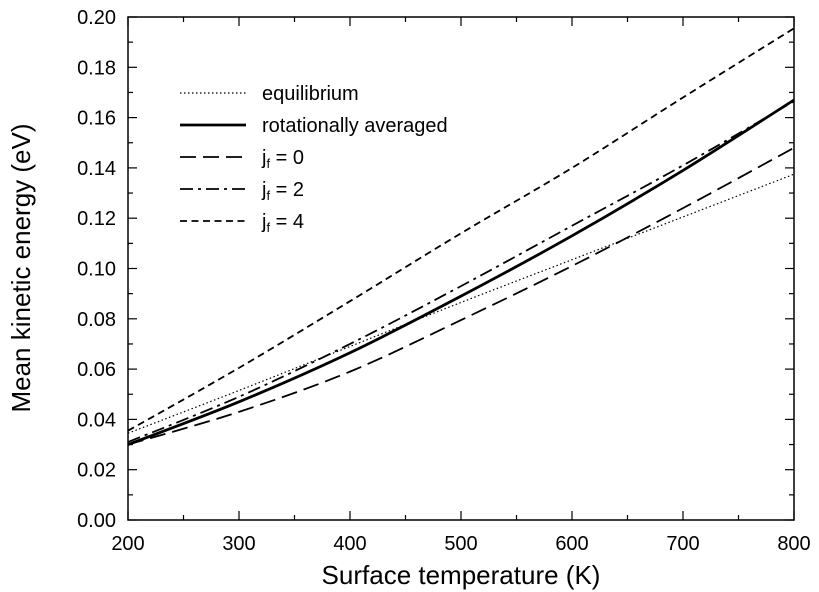 The image size is (819, 592). What do you see at coordinates (96, 119) in the screenshot?
I see `y-tick-label: 0.16` at bounding box center [96, 119].